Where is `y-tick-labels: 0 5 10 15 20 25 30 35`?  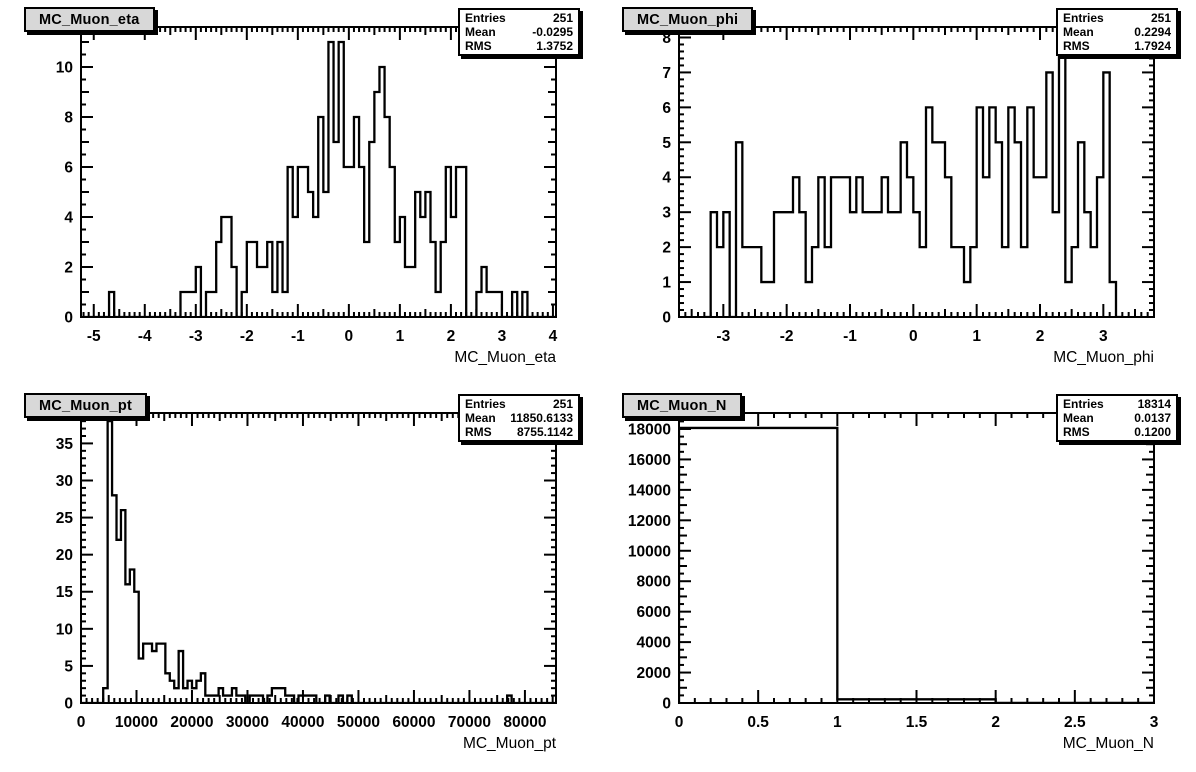
y-tick-labels: 0 5 10 15 20 25 30 35 is located at coordinates (65, 574).